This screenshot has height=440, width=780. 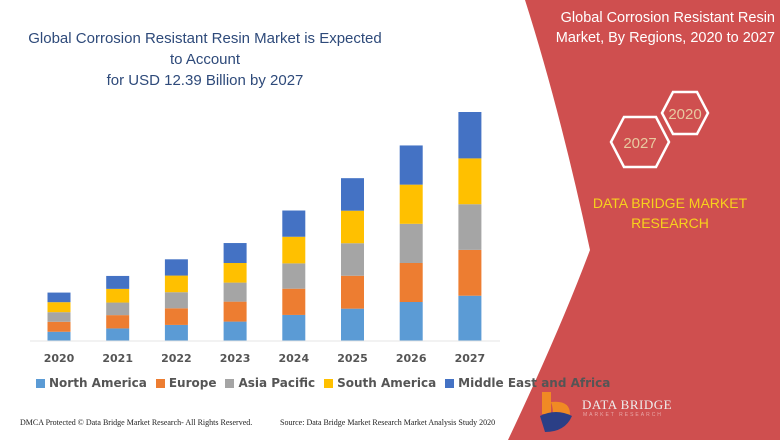 What do you see at coordinates (352, 358) in the screenshot?
I see `x-tick-label: 2025` at bounding box center [352, 358].